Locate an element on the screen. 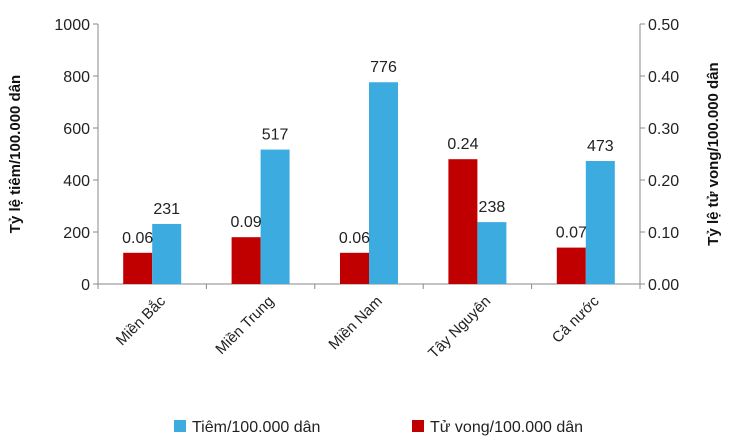 This screenshot has width=731, height=442. left-tick-label: 200 is located at coordinates (76, 233).